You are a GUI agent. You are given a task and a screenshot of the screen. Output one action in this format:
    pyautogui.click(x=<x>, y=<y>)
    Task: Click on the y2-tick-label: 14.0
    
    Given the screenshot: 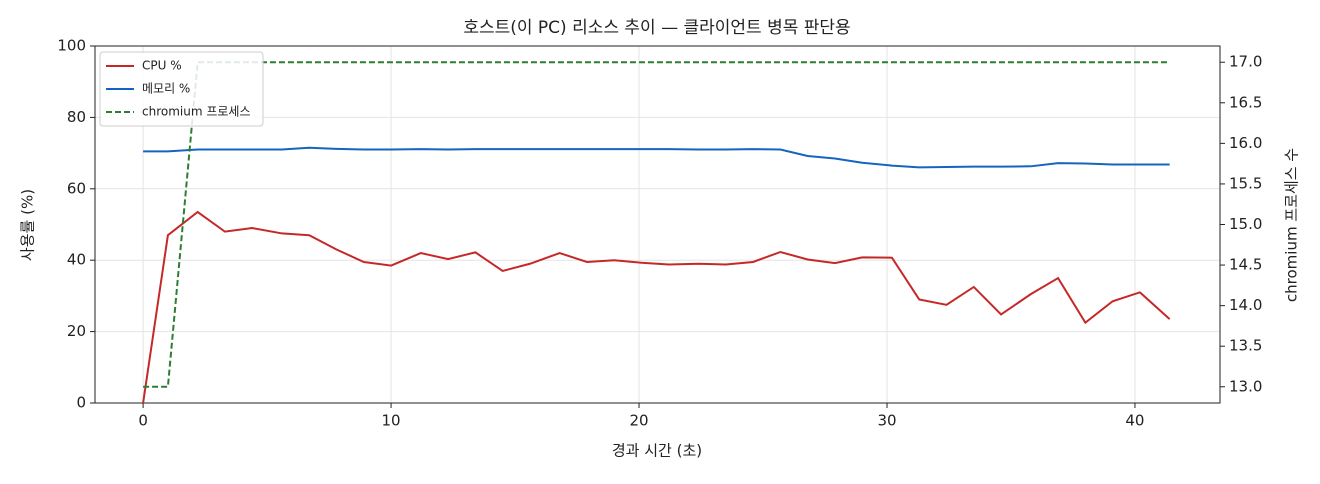 What is the action you would take?
    pyautogui.click(x=1245, y=305)
    